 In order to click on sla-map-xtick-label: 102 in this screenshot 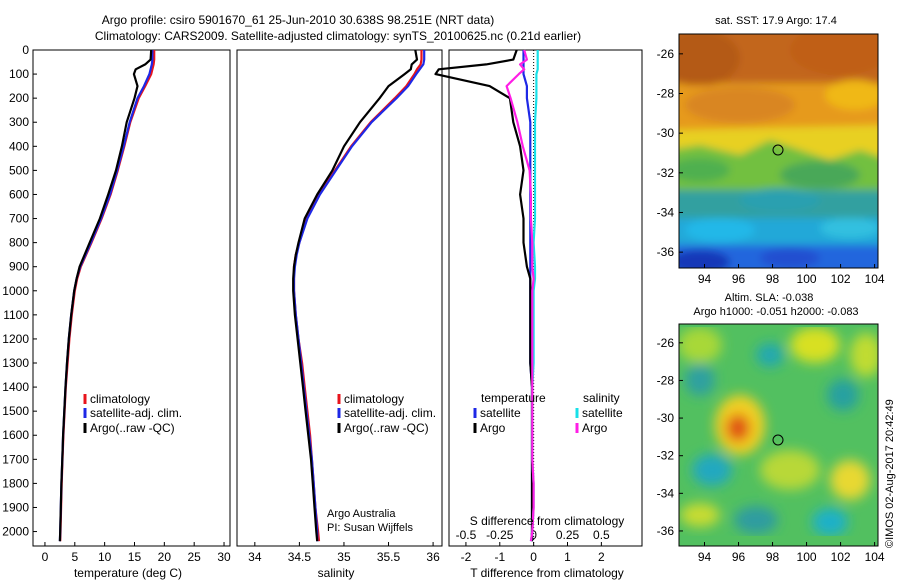, I will do `click(841, 557)`.